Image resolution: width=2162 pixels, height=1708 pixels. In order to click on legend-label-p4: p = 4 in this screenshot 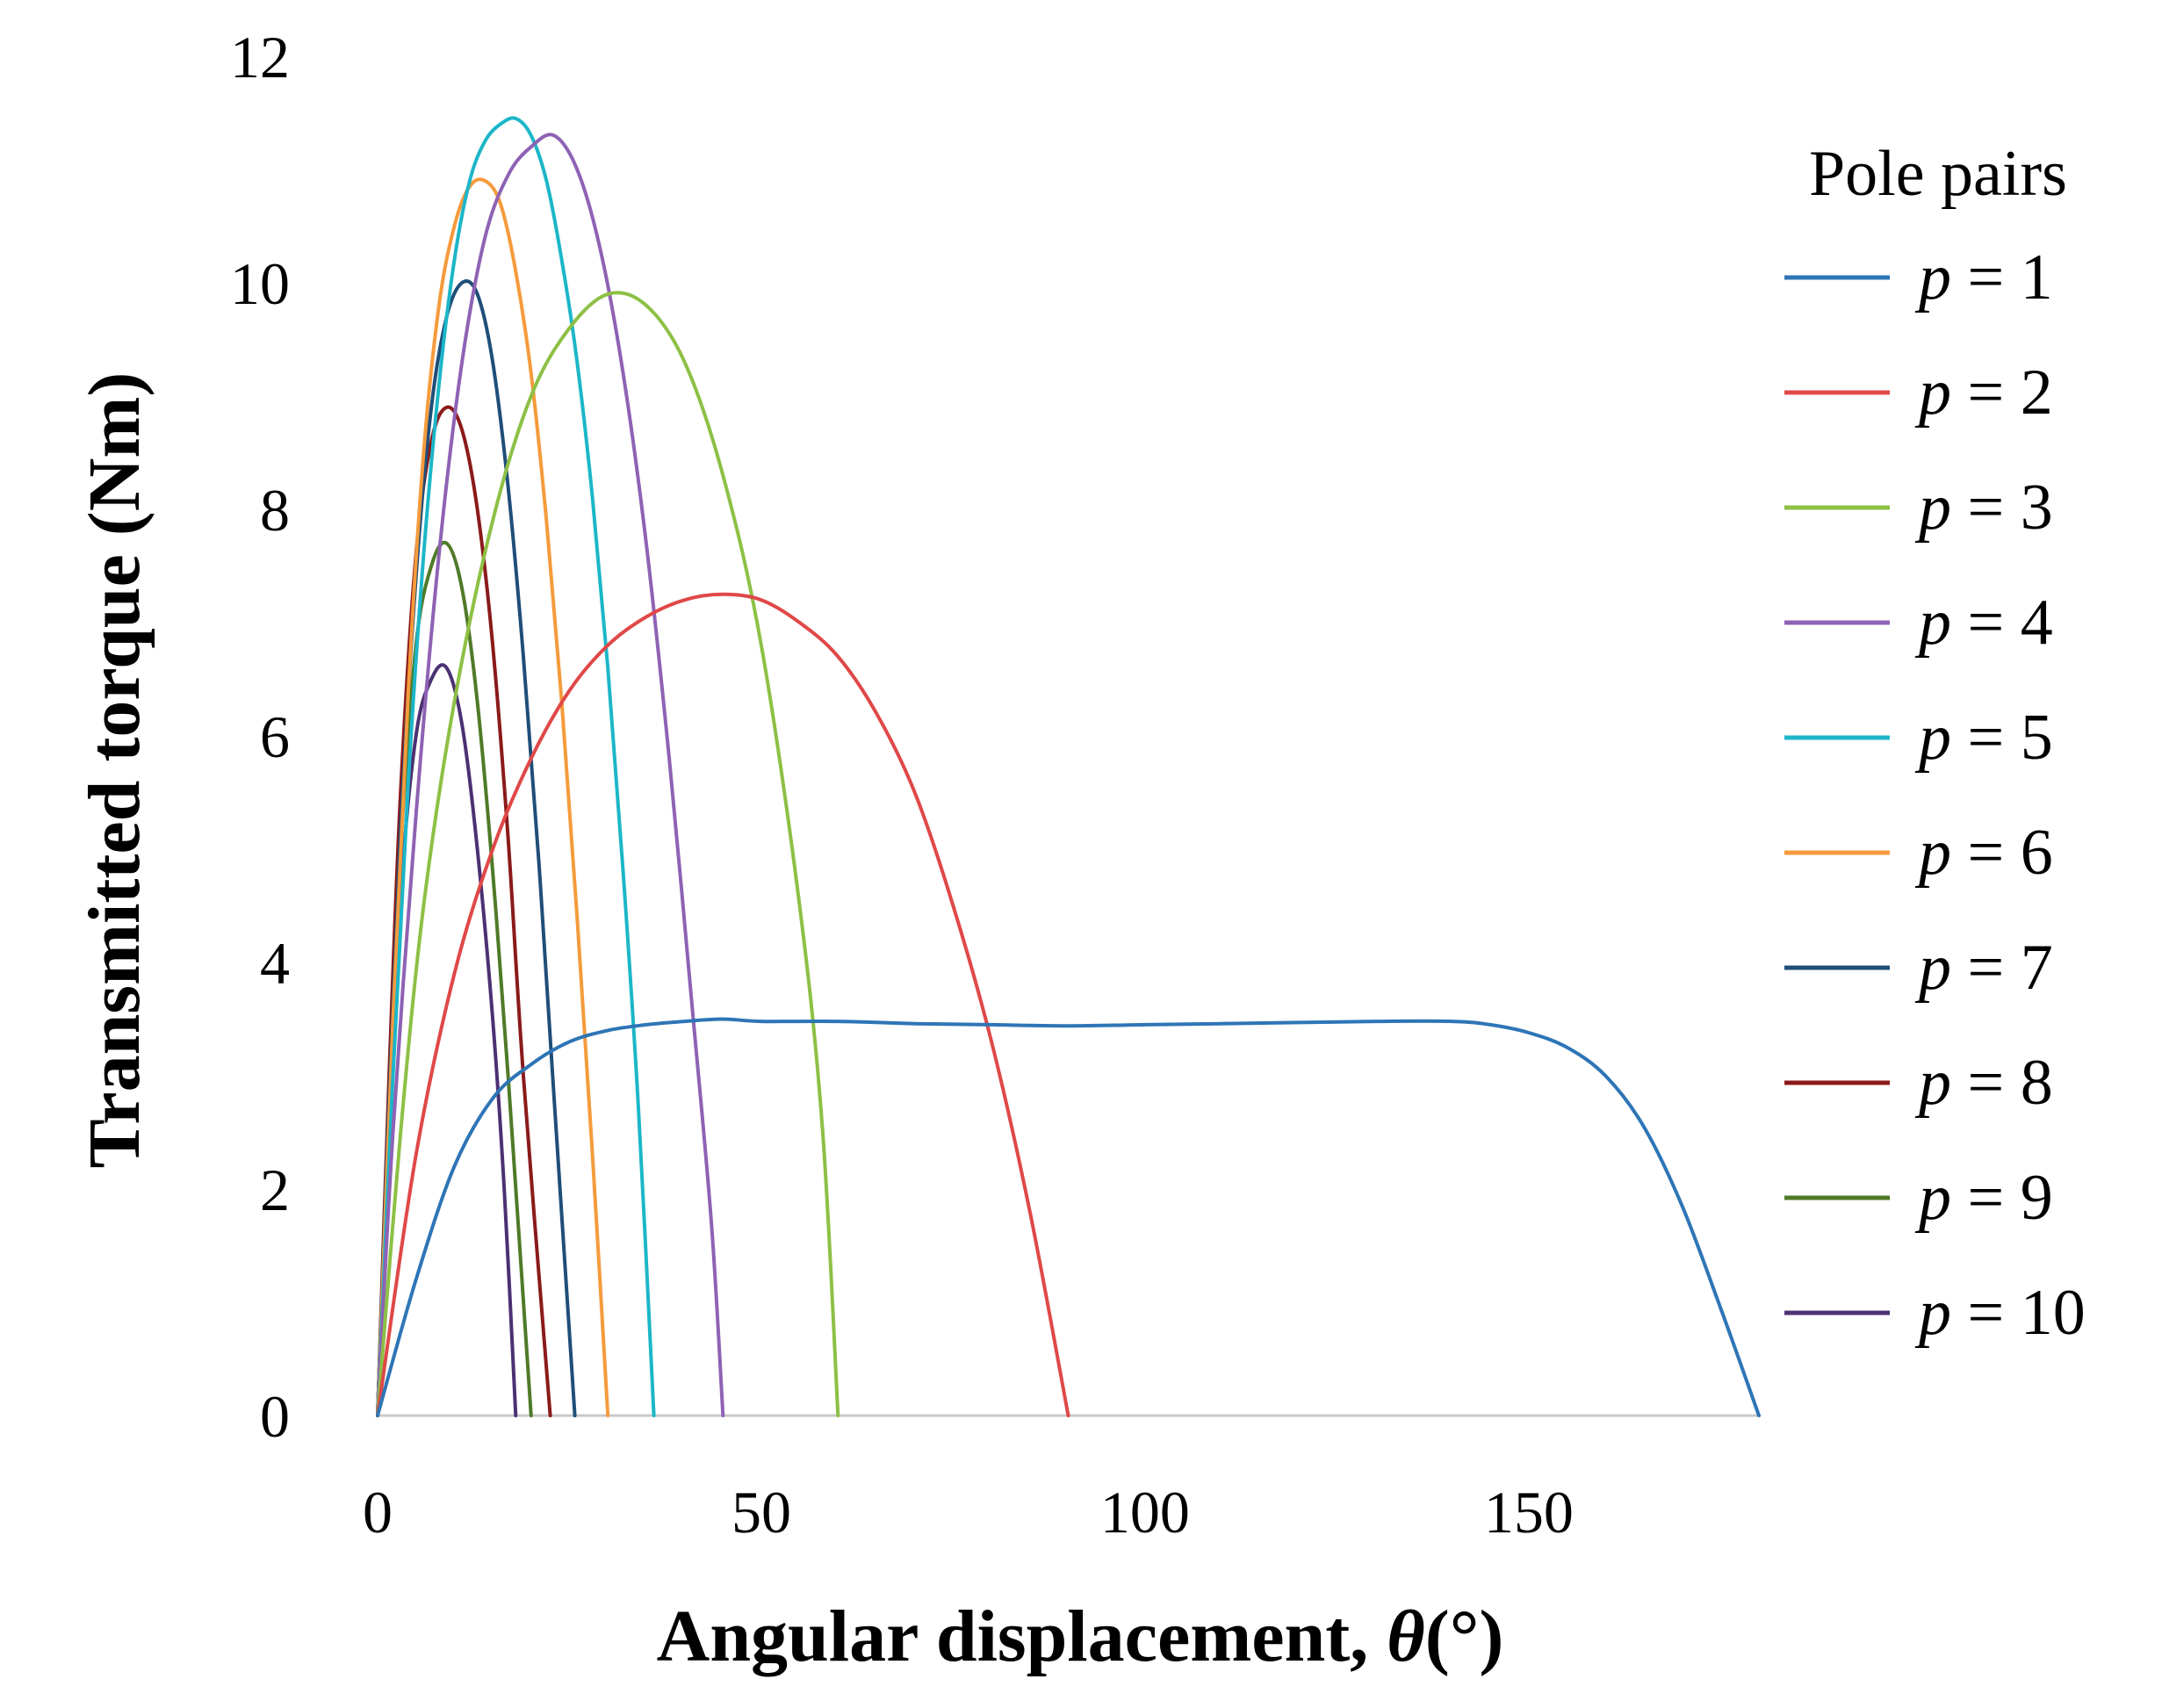, I will do `click(1984, 623)`.